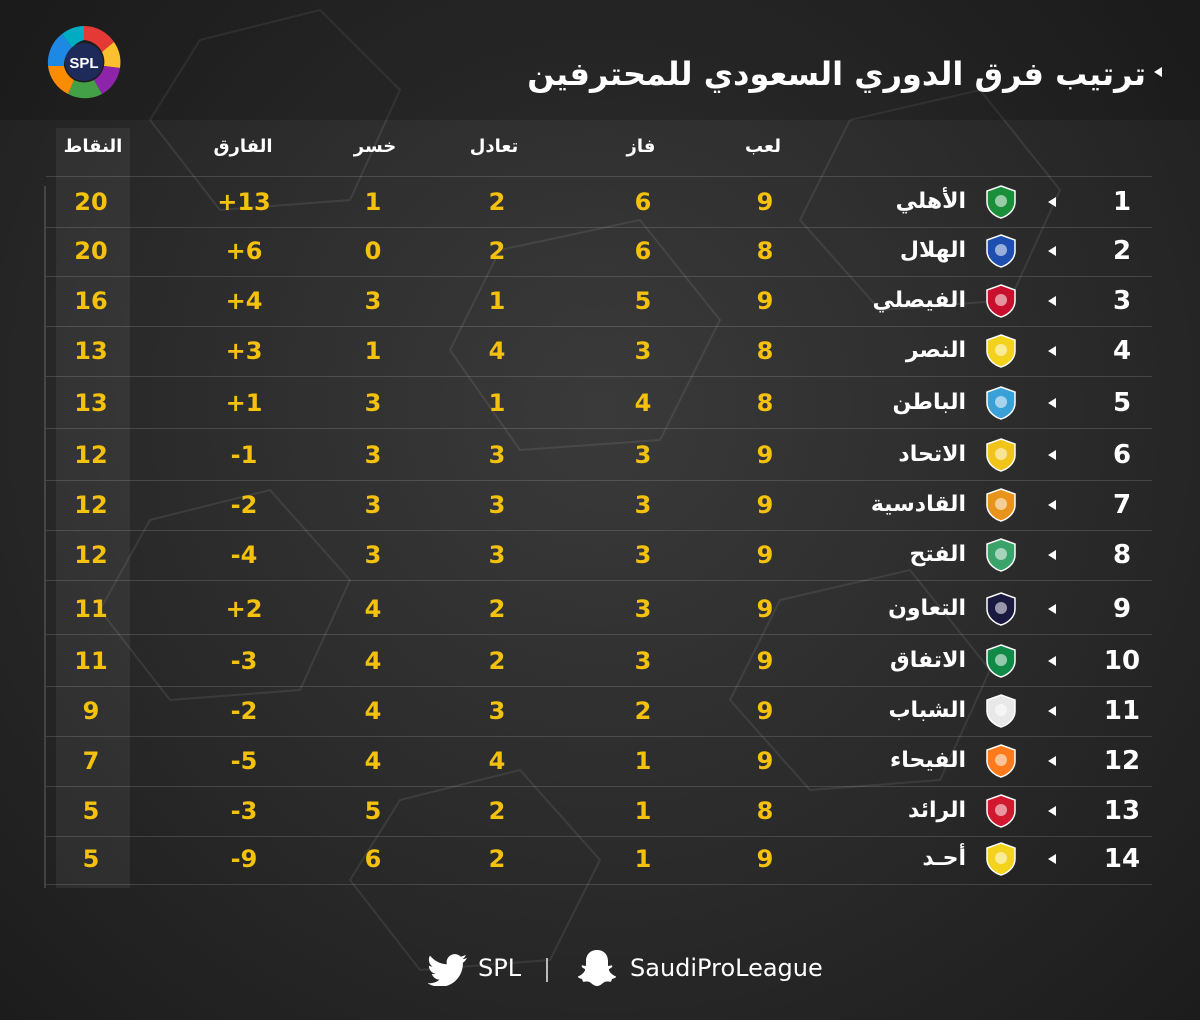 The image size is (1200, 1020). What do you see at coordinates (244, 251) in the screenshot?
I see `cell-diff: +6` at bounding box center [244, 251].